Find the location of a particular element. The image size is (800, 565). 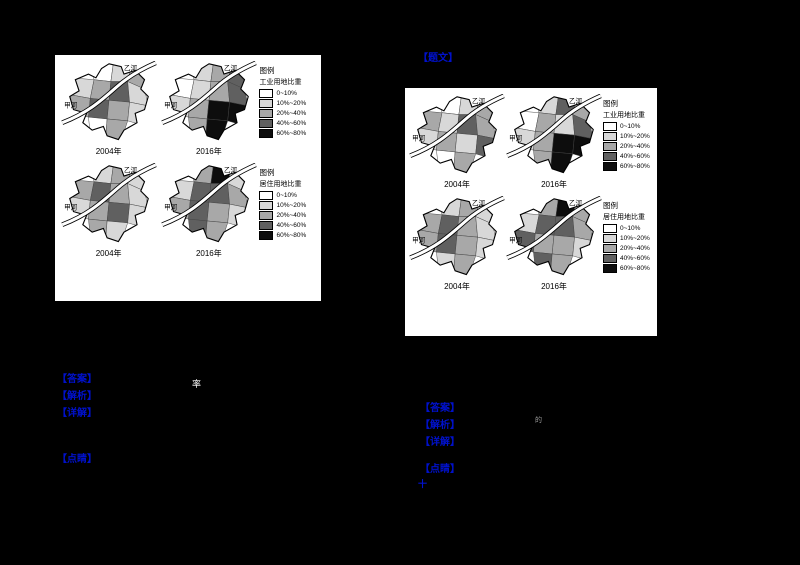

tip-label-left: 【点睛】 is located at coordinates (77, 459).